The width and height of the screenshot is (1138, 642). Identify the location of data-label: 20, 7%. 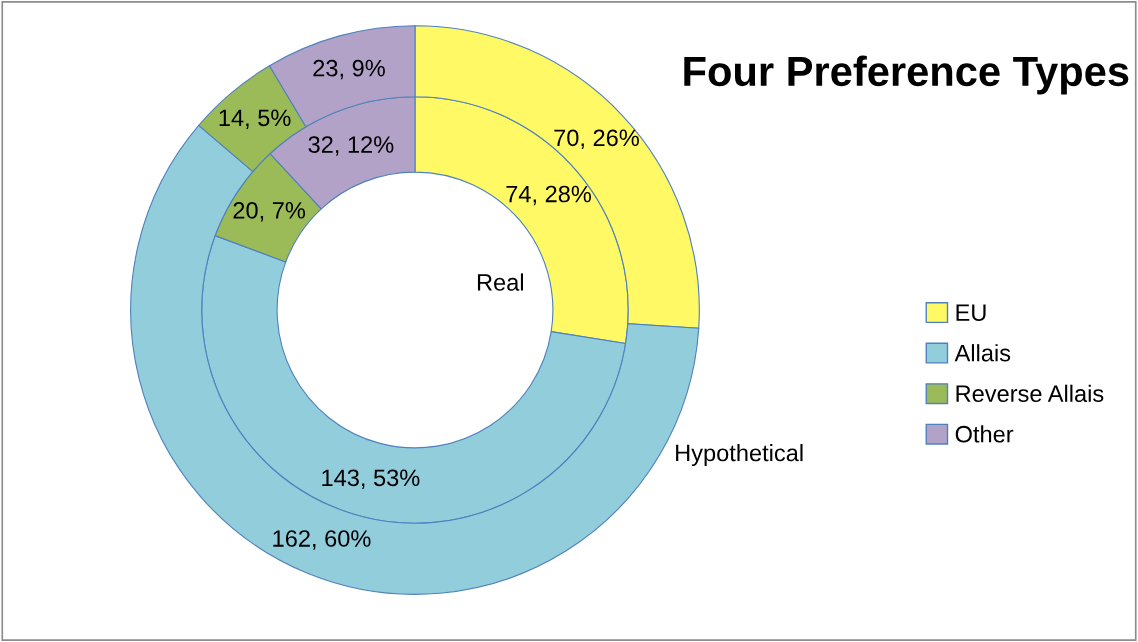
(269, 211).